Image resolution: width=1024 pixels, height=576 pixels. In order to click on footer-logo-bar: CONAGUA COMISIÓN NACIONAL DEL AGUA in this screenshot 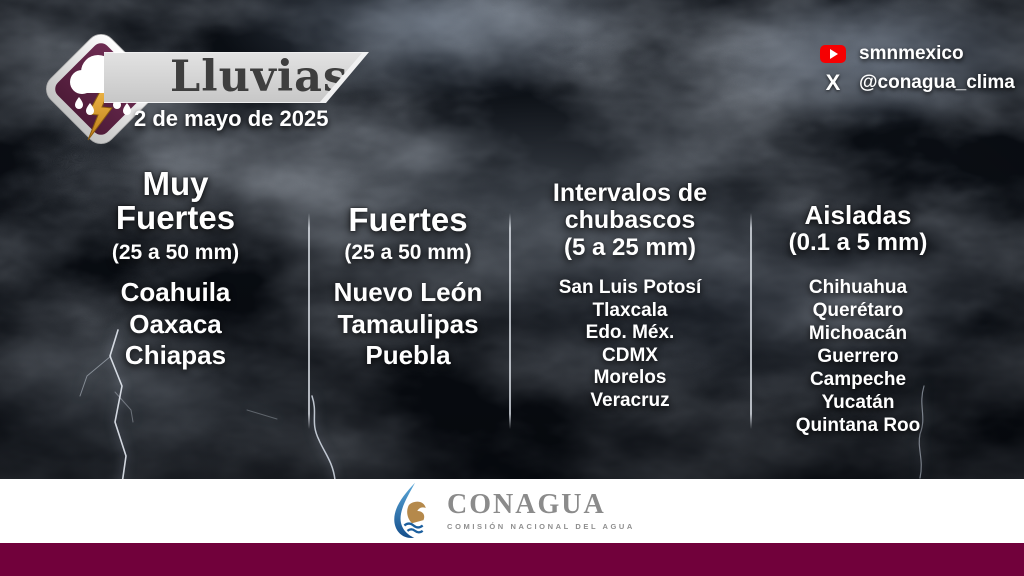, I will do `click(512, 511)`.